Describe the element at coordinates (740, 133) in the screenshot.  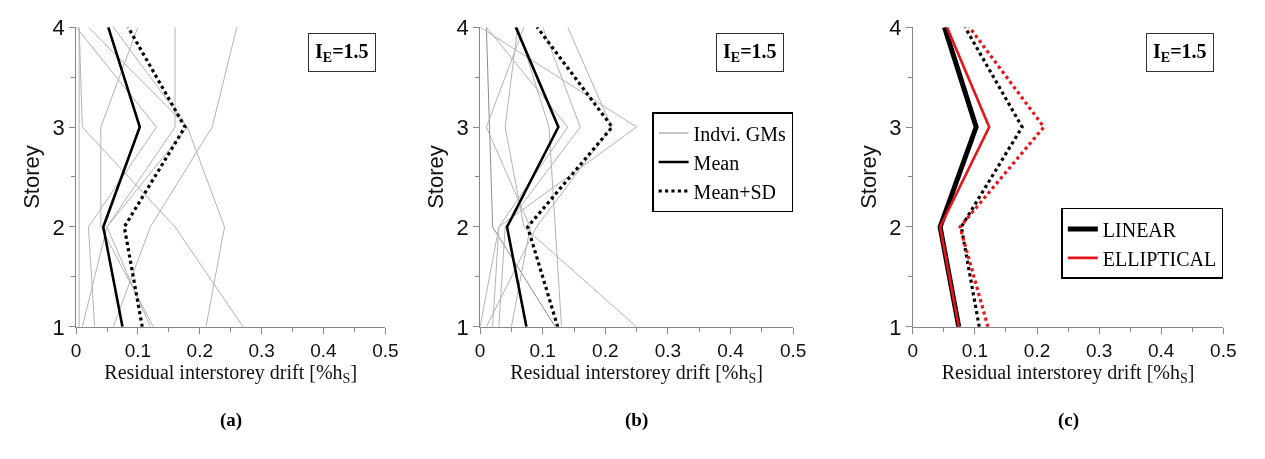
I see `legend-label: Indvi. GMs` at that location.